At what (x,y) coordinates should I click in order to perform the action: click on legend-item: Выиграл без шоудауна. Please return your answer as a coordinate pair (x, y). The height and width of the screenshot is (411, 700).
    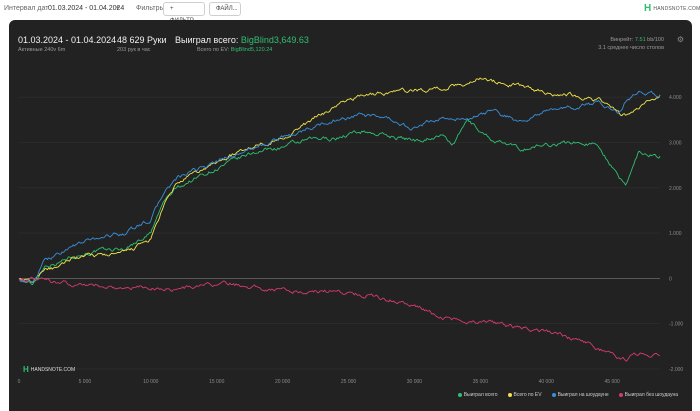
    Looking at the image, I should click on (648, 395).